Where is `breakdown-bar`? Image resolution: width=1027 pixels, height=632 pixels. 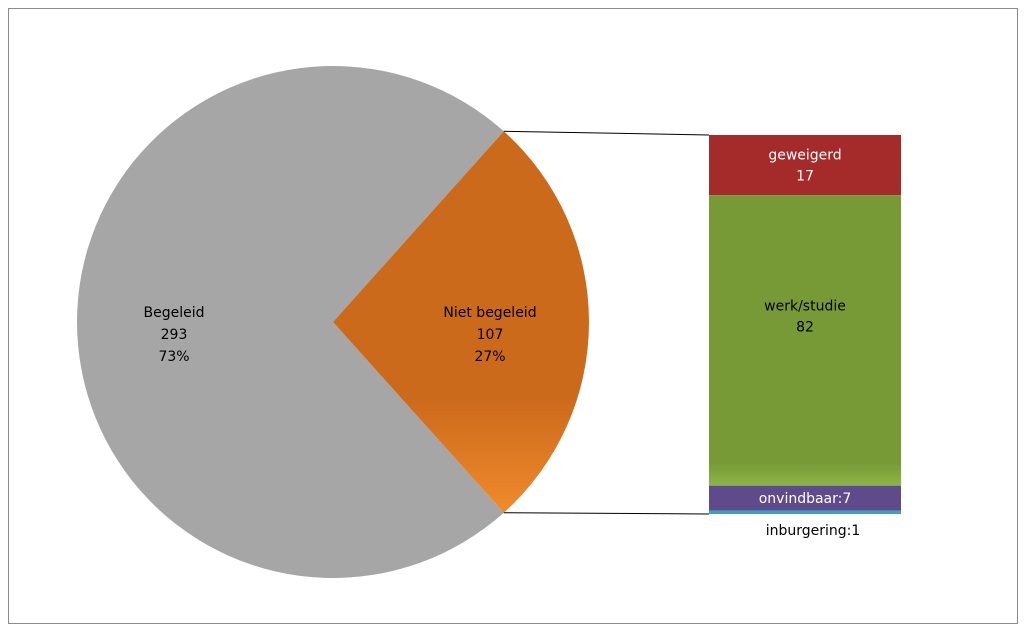
breakdown-bar is located at coordinates (805, 324).